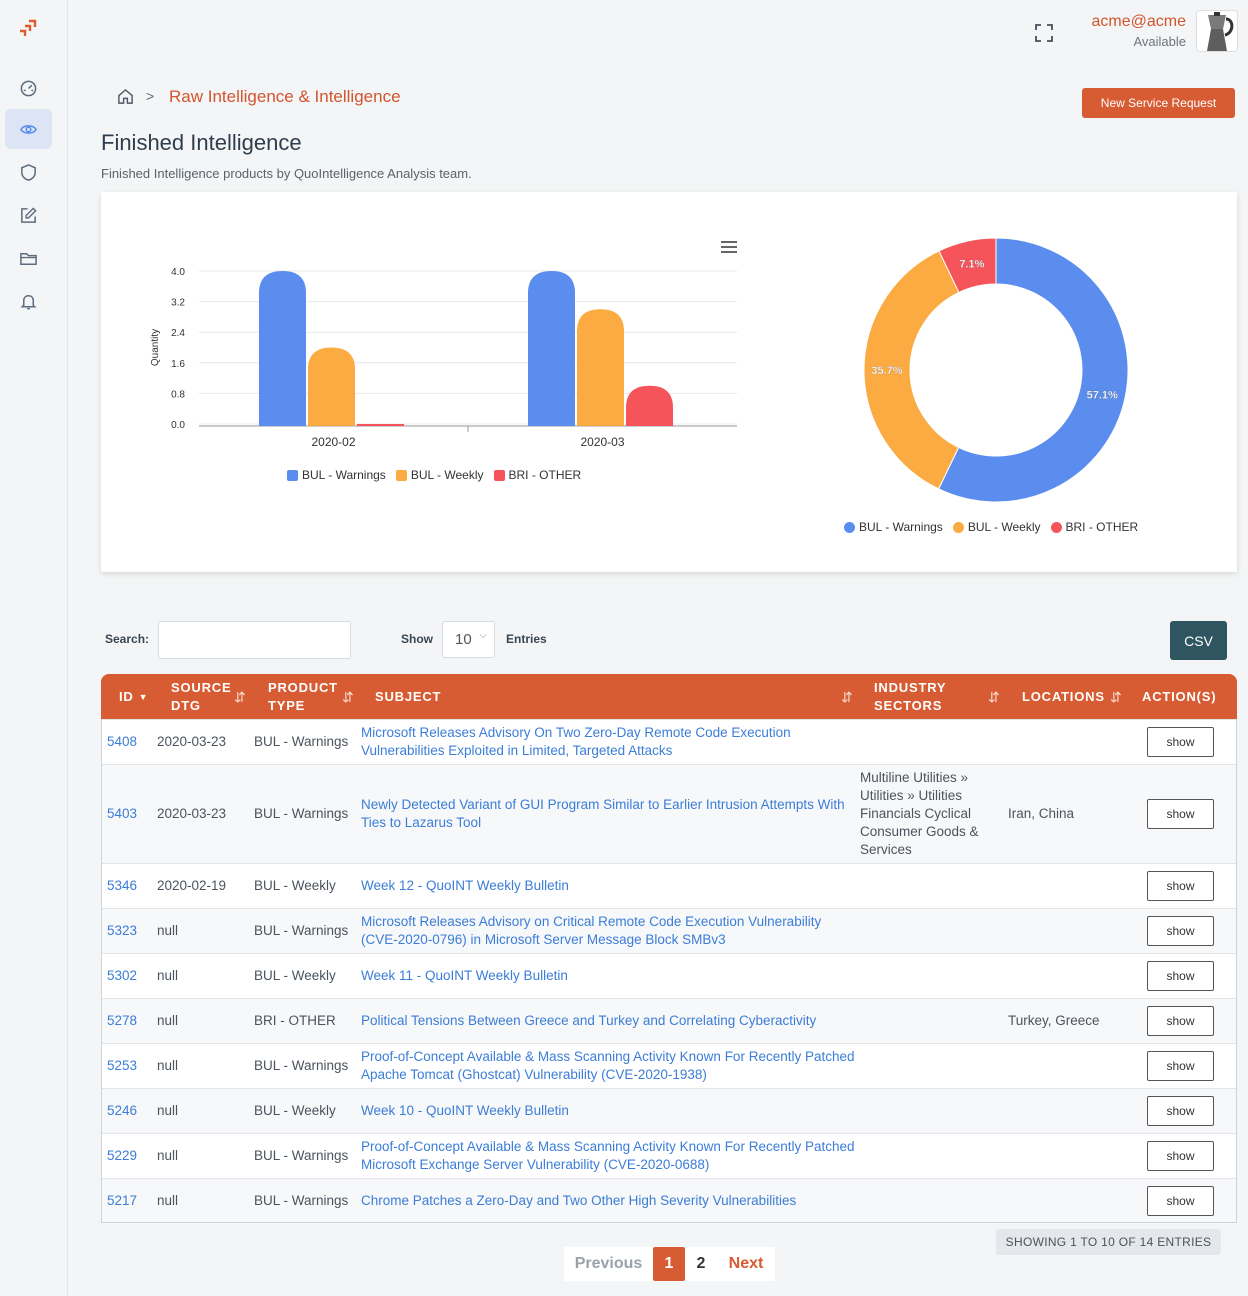 Image resolution: width=1248 pixels, height=1296 pixels. Describe the element at coordinates (464, 975) in the screenshot. I see `row-subject-link: Week 11 - QuoINT Weekly Bulletin` at that location.